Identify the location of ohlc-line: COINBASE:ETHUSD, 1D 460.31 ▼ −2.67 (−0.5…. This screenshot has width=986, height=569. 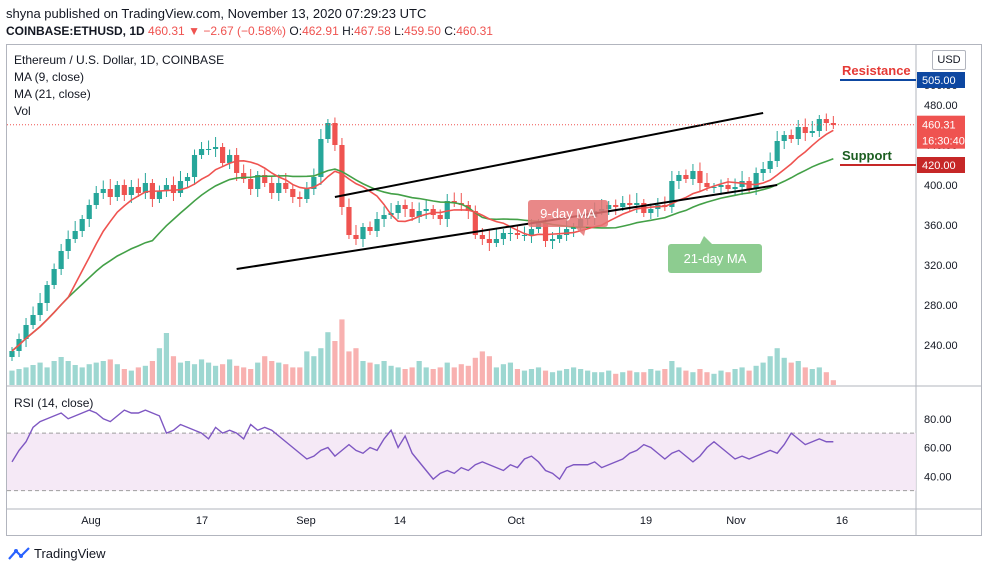
(249, 31).